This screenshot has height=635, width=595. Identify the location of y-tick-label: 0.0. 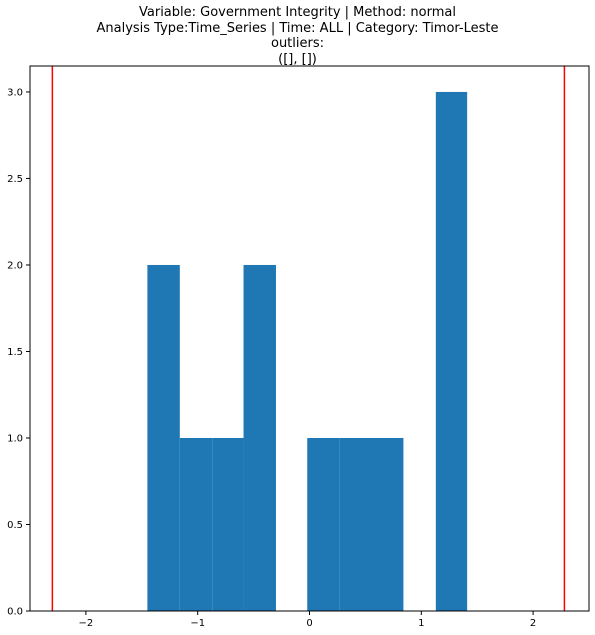
(15, 612).